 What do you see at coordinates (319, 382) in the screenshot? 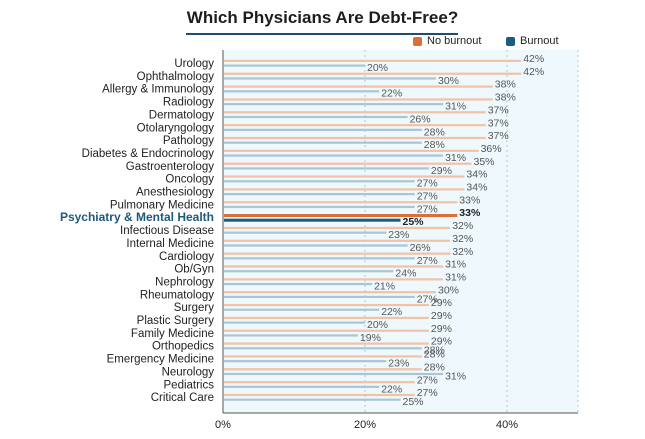
I see `bar-no-burnout-pediatrics` at bounding box center [319, 382].